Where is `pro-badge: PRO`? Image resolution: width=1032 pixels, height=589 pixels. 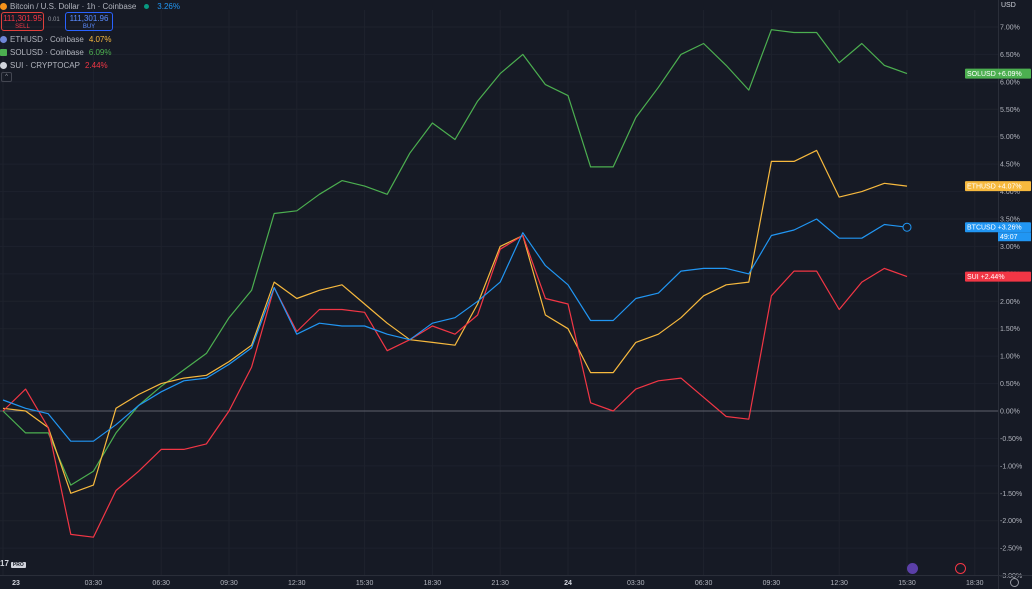 pro-badge: PRO is located at coordinates (18, 565).